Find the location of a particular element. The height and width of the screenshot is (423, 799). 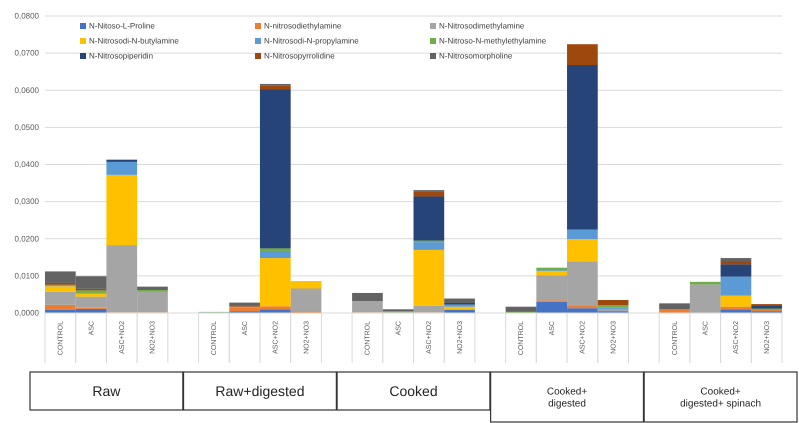

legend-label: N-Nitrosopyrrolidine is located at coordinates (300, 56).